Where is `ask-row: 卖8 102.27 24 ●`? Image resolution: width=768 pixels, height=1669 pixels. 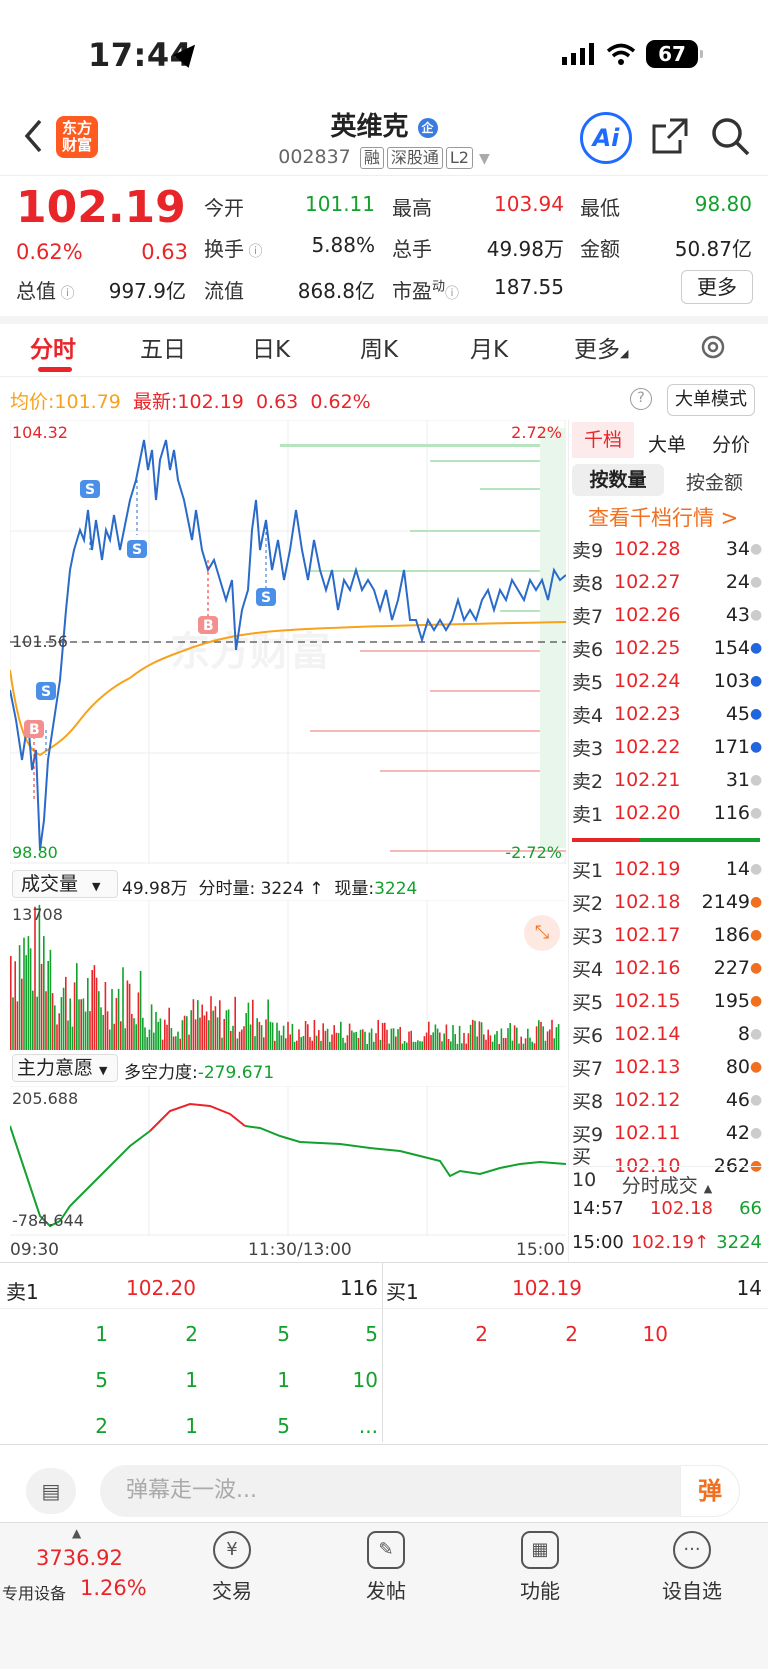 ask-row: 卖8 102.27 24 ● is located at coordinates (667, 582).